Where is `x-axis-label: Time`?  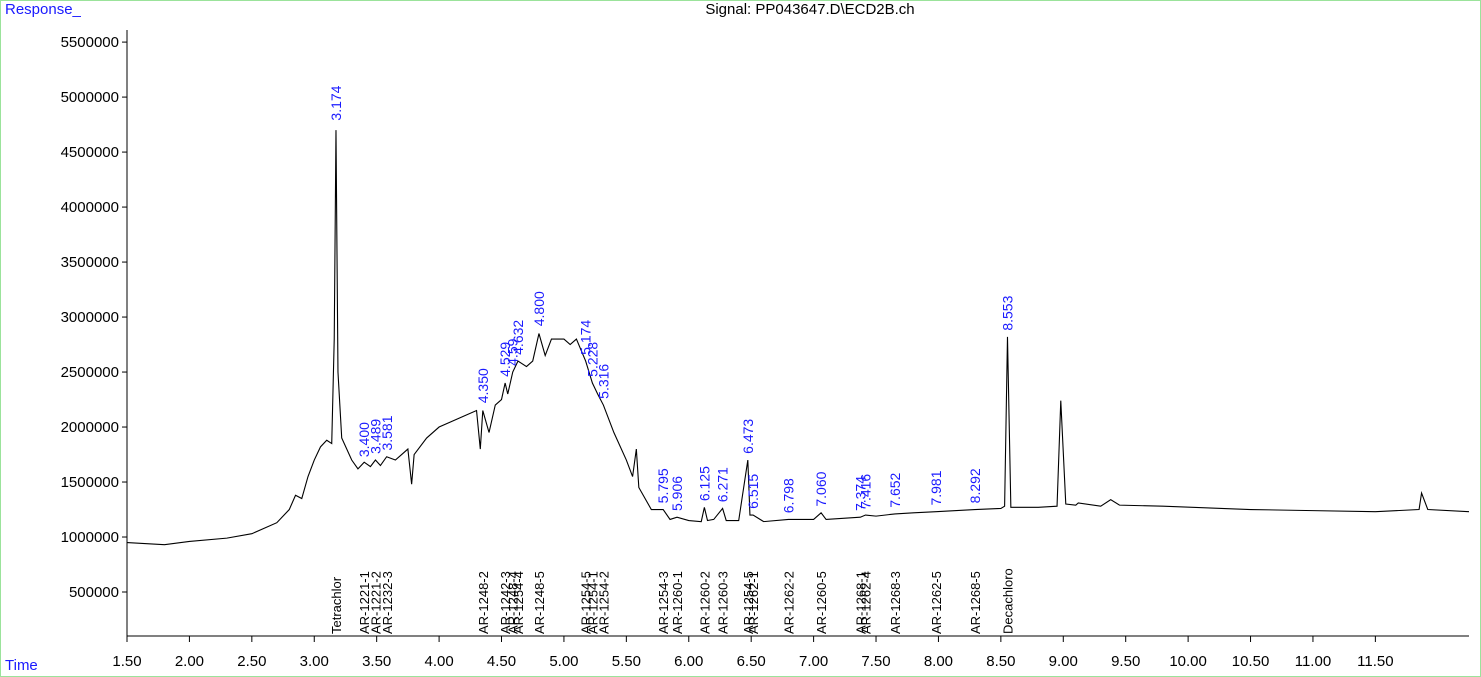 x-axis-label: Time is located at coordinates (21, 665).